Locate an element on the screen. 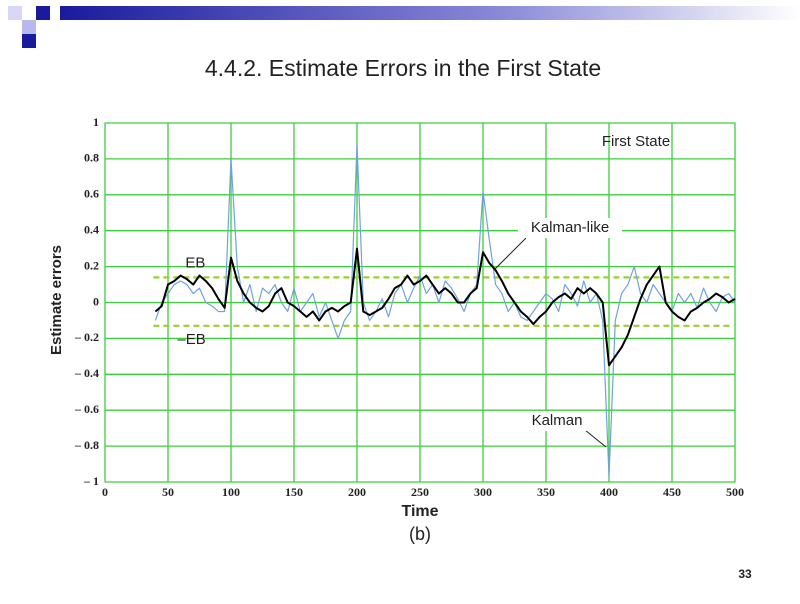 Image resolution: width=800 pixels, height=604 pixels. series-label: Kalman is located at coordinates (557, 420).